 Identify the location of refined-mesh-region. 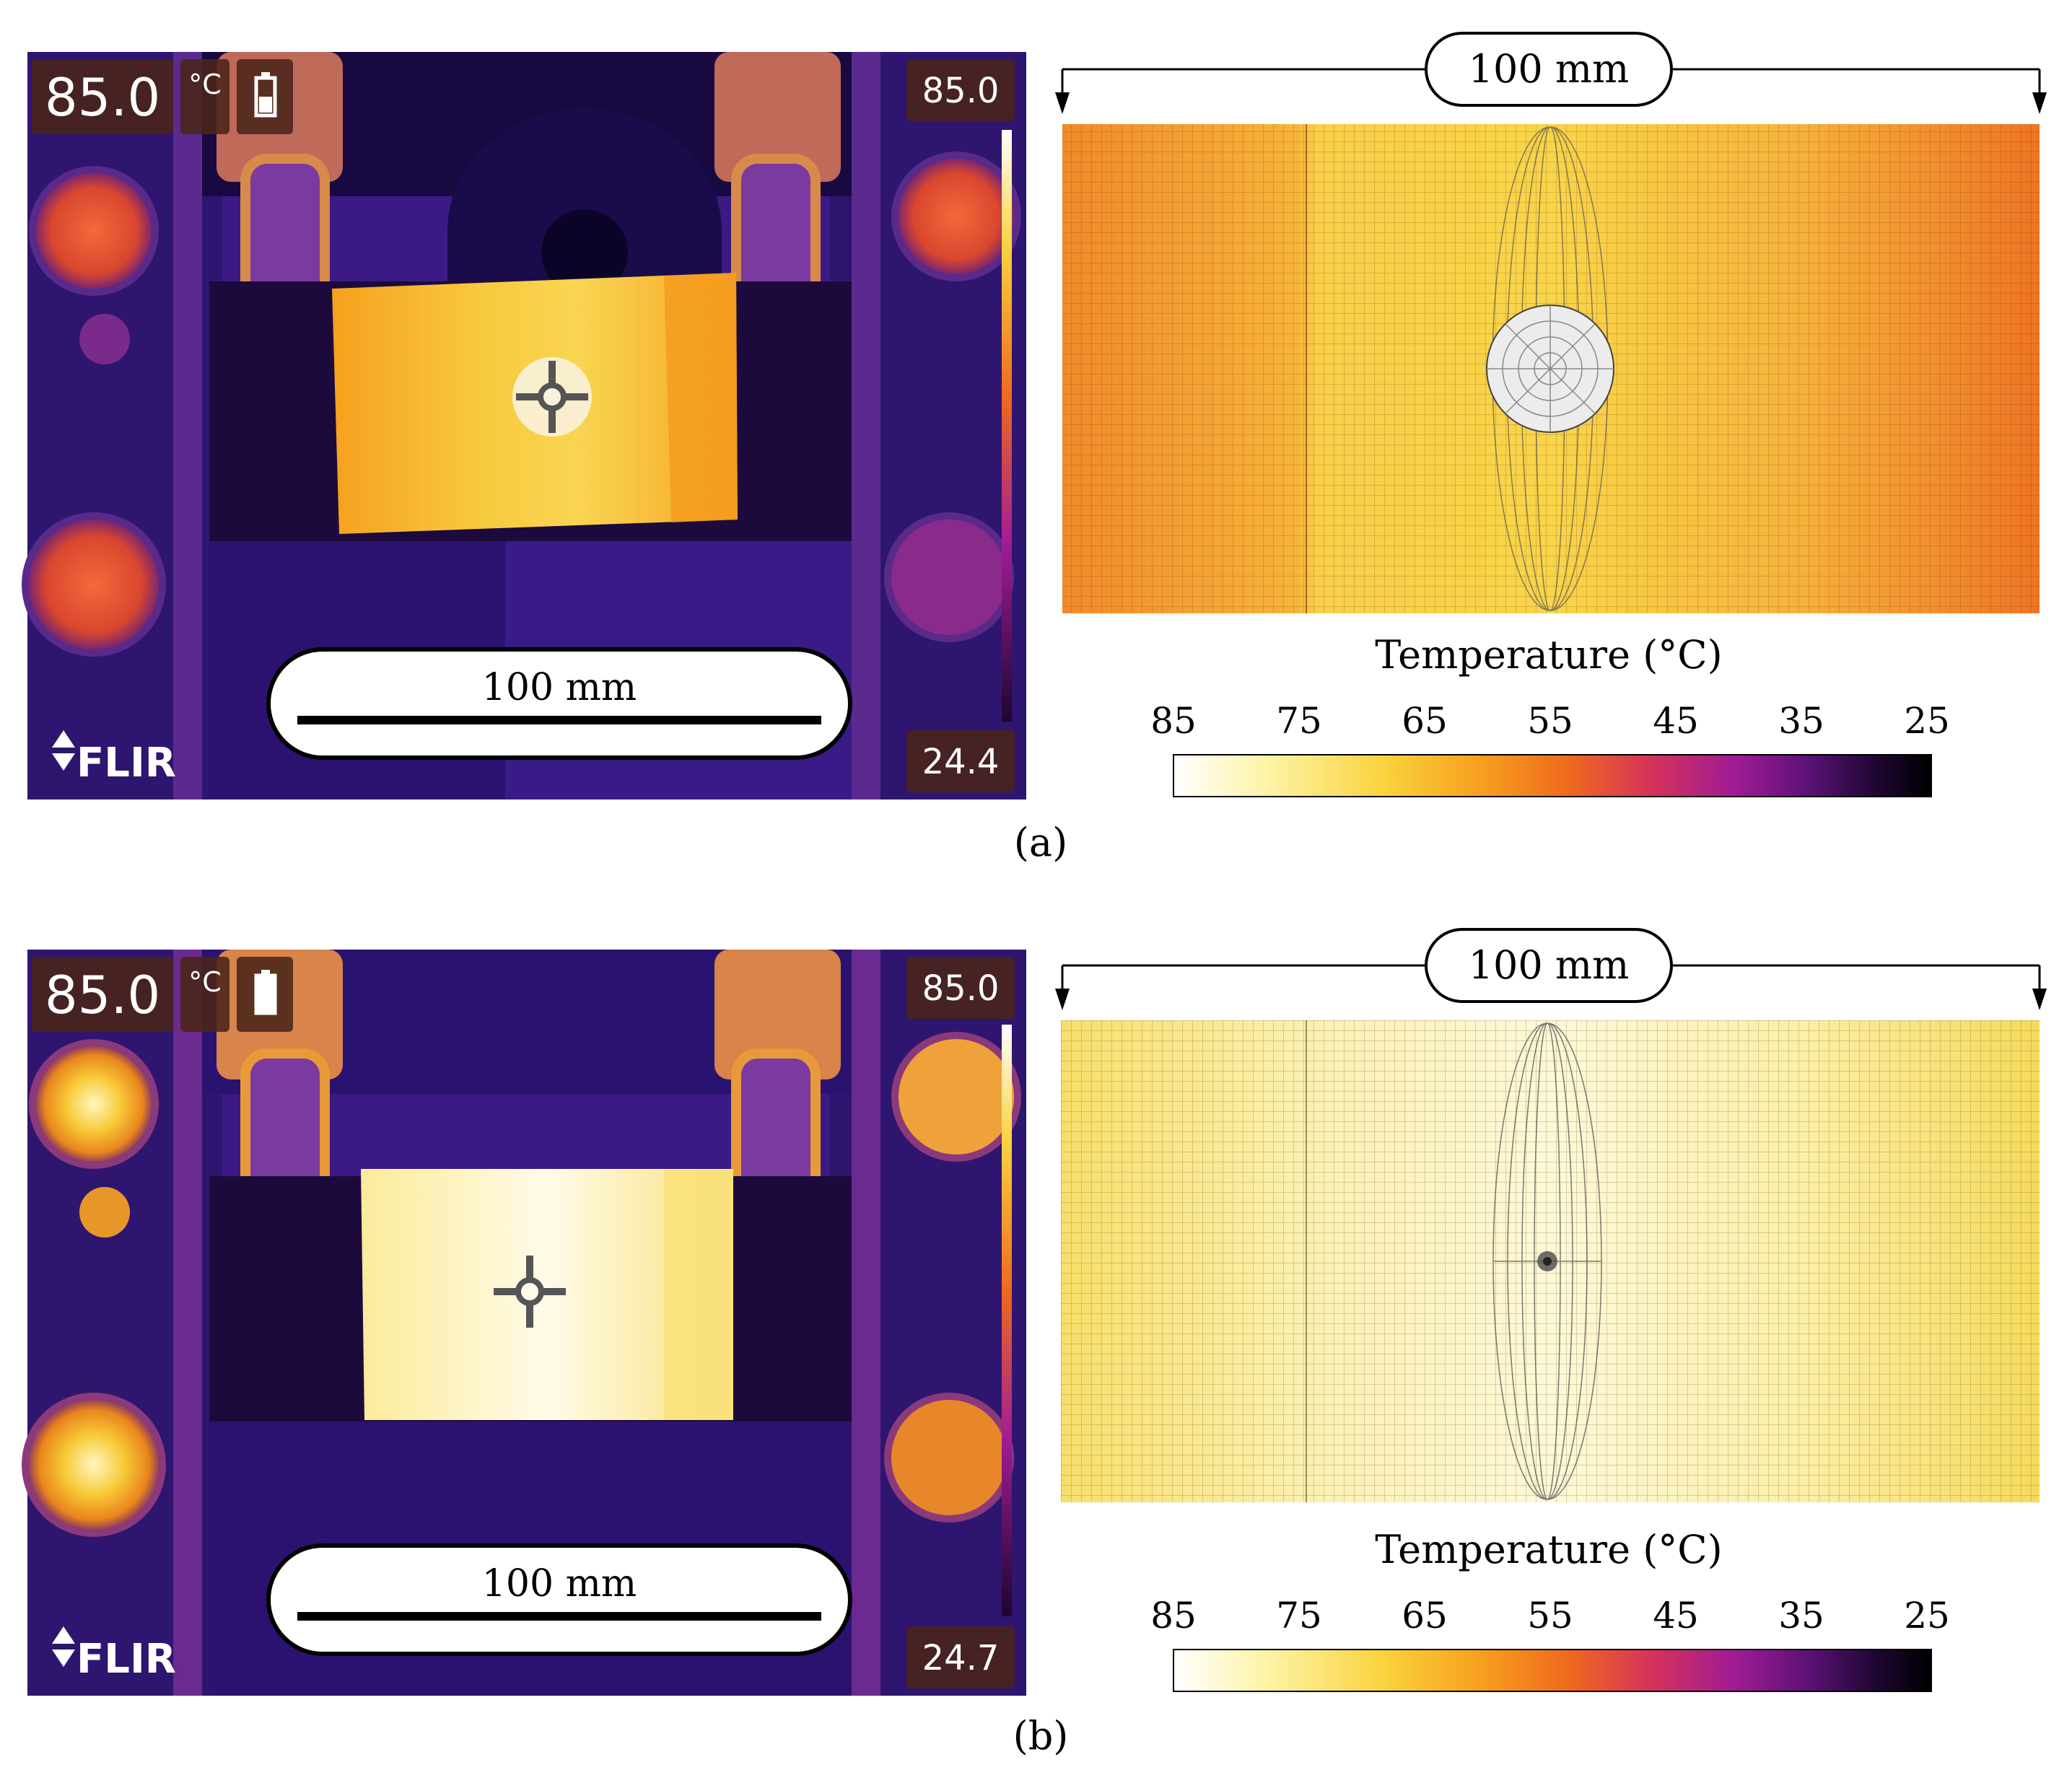
(1547, 1261).